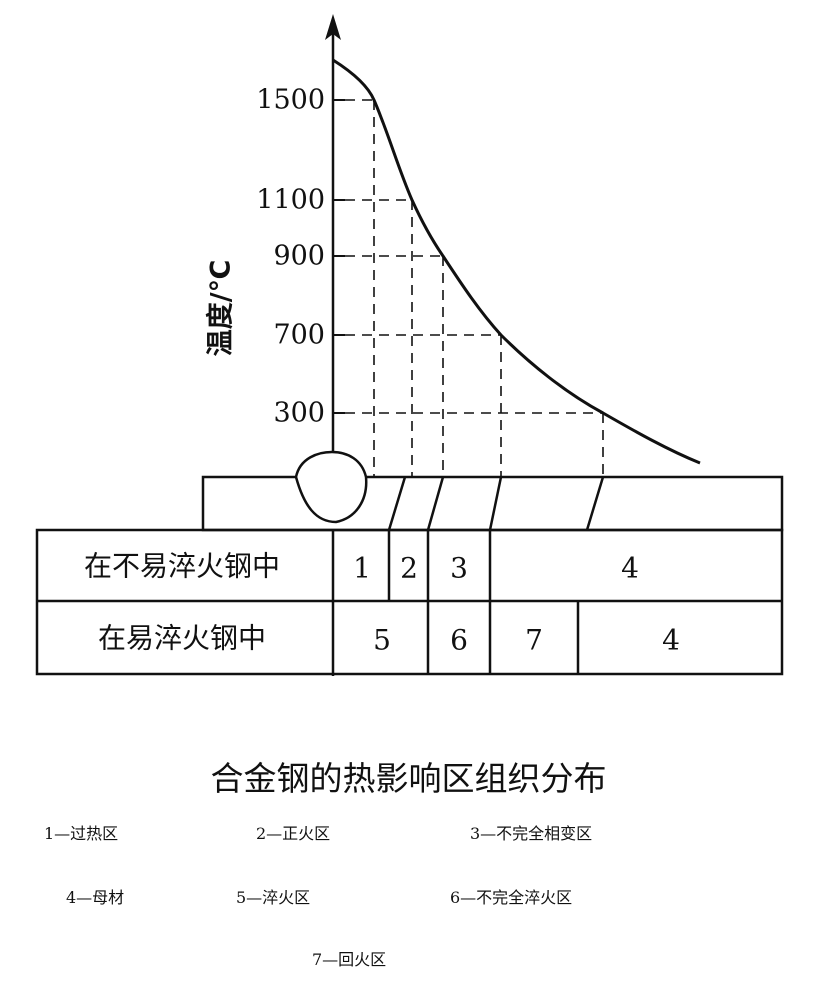 The height and width of the screenshot is (996, 817). I want to click on legend-item: 3—不完全相变区, so click(531, 833).